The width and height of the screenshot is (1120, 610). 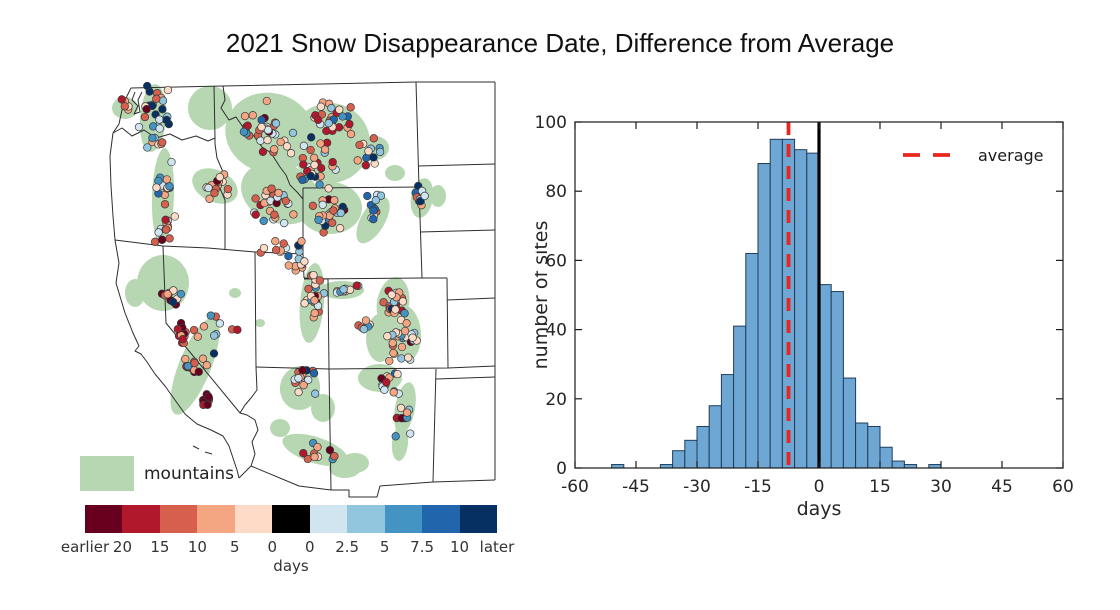 I want to click on y-tick-label: 20, so click(x=556, y=400).